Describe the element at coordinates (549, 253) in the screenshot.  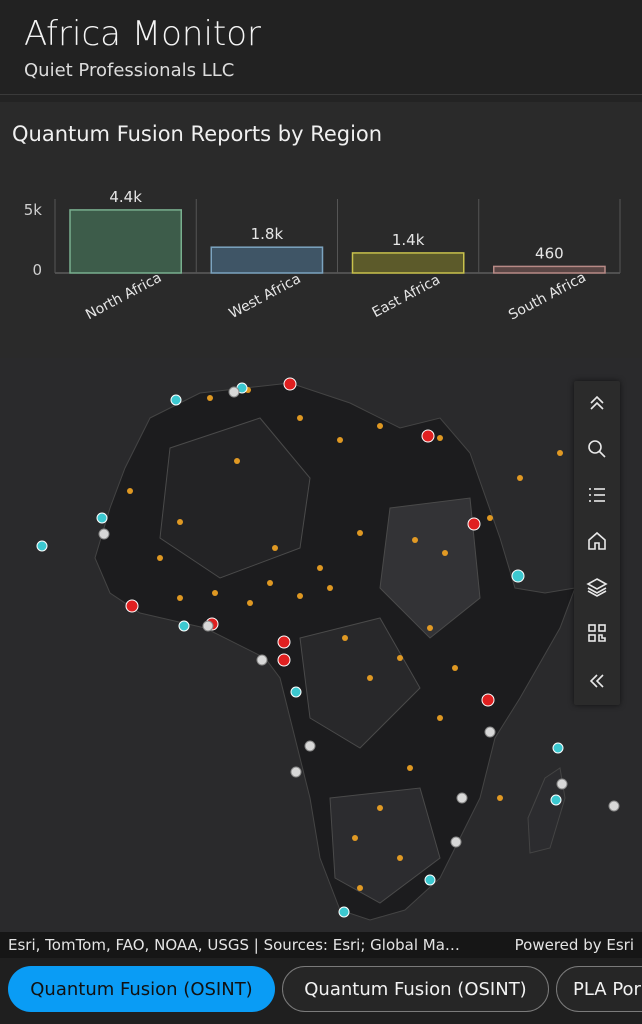
I see `bar-data-label: 460` at that location.